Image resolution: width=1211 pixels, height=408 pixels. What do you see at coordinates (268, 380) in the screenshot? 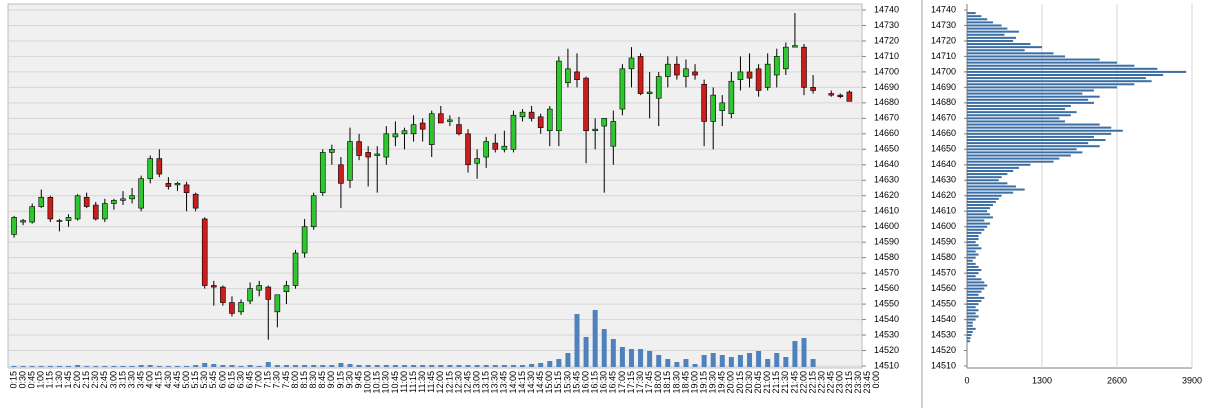
I see `x-tick-label: 7:15` at bounding box center [268, 380].